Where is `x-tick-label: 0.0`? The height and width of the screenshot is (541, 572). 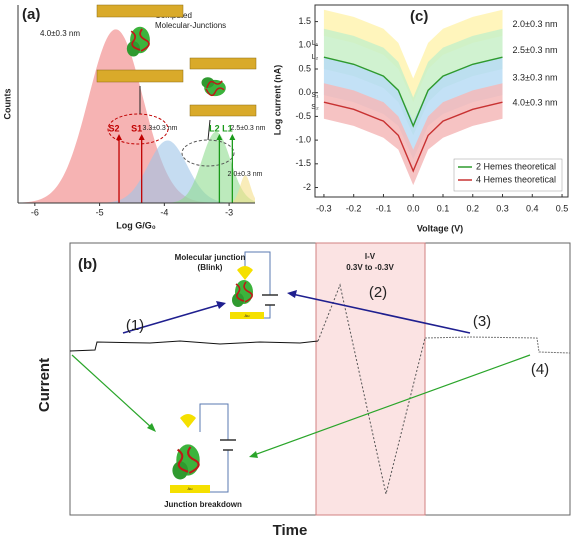 x-tick-label: 0.0 is located at coordinates (413, 208).